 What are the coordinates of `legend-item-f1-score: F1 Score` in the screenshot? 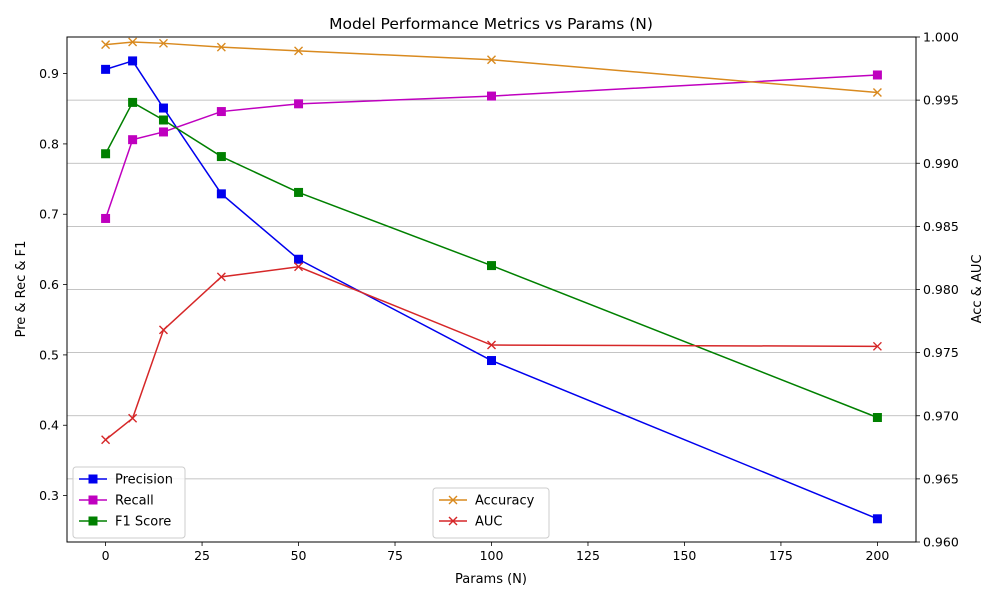 It's located at (125, 522).